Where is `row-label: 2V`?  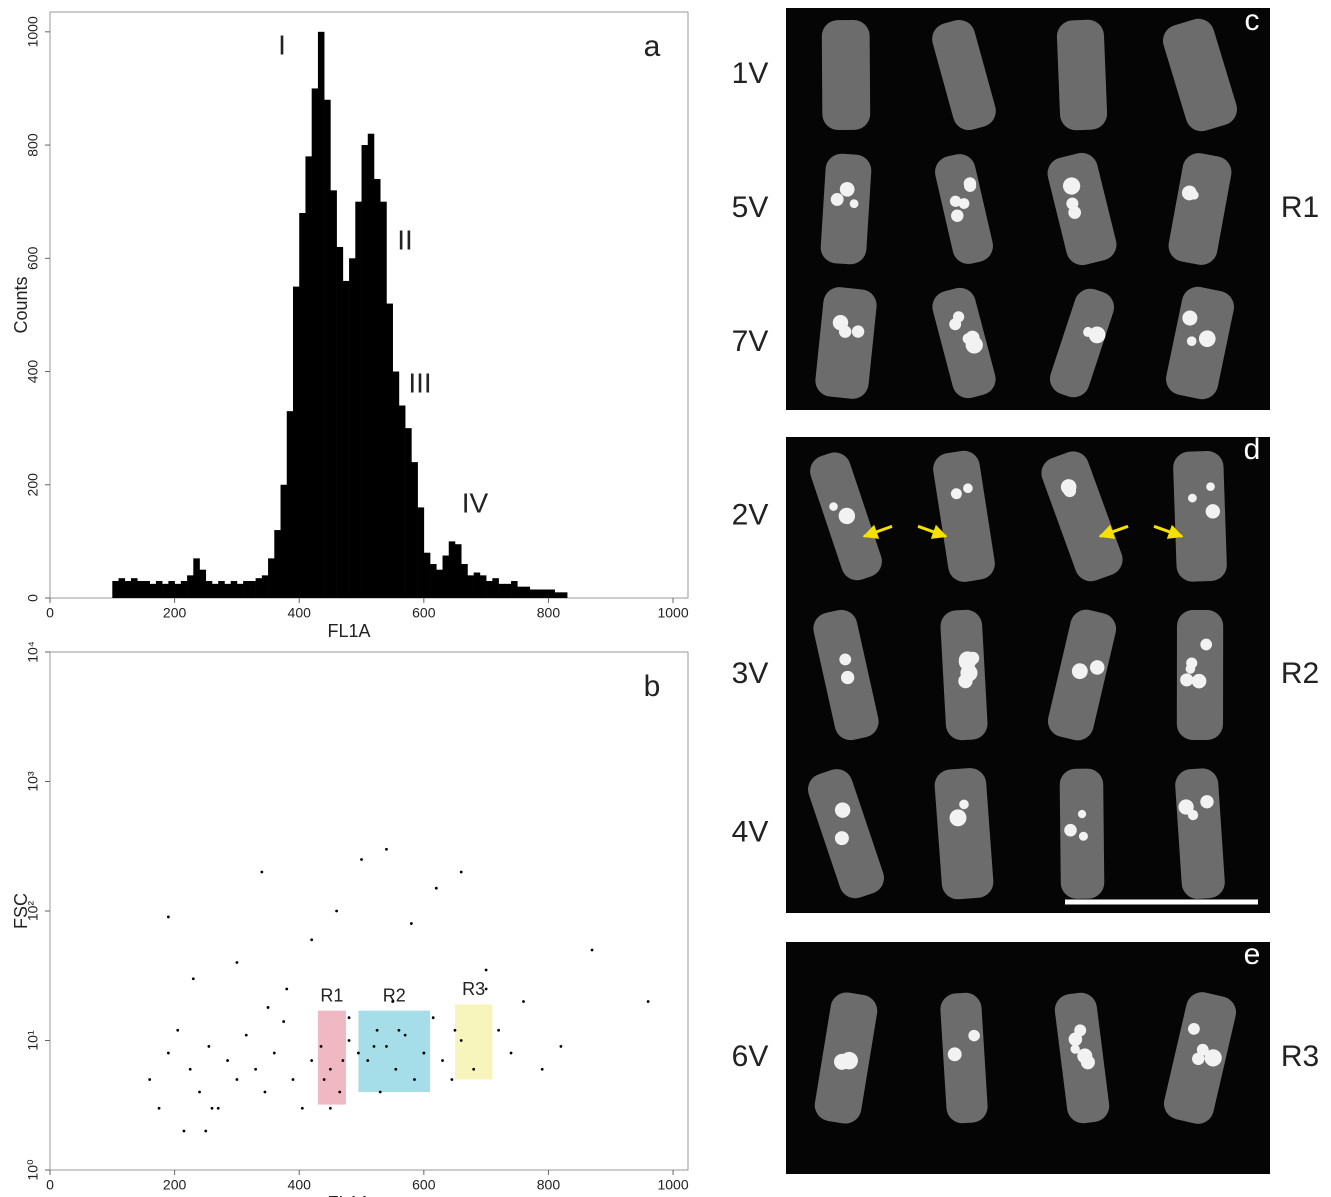
row-label: 2V is located at coordinates (750, 514).